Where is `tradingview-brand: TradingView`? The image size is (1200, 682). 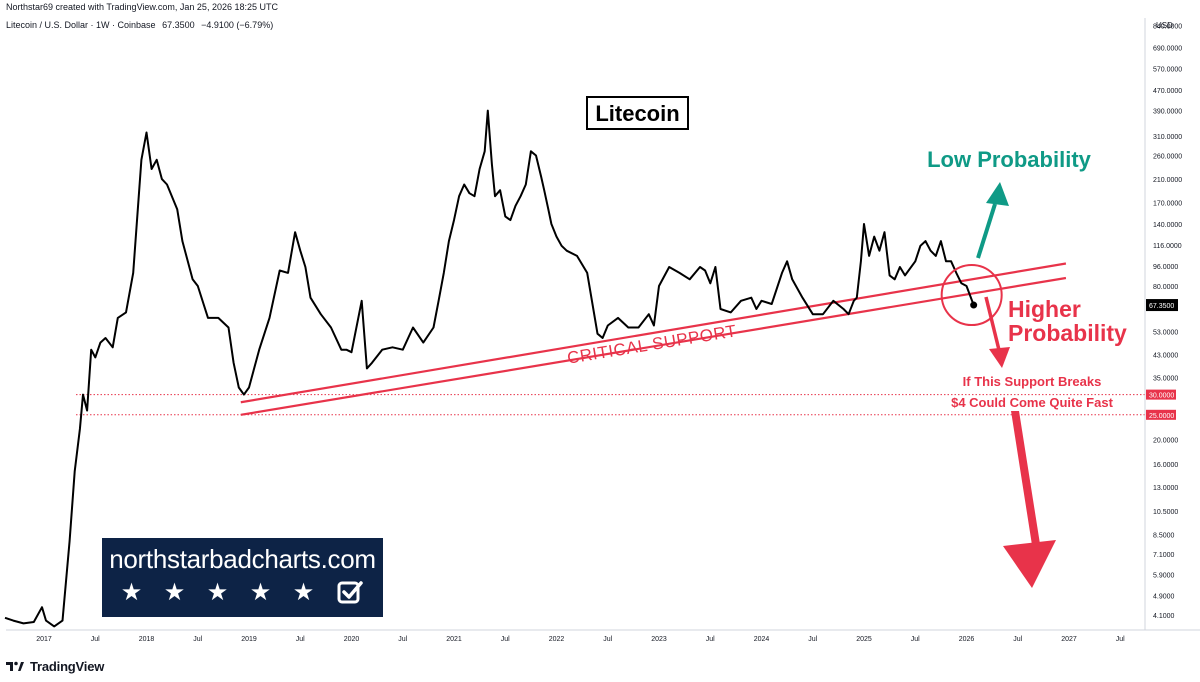
tradingview-brand: TradingView is located at coordinates (67, 666).